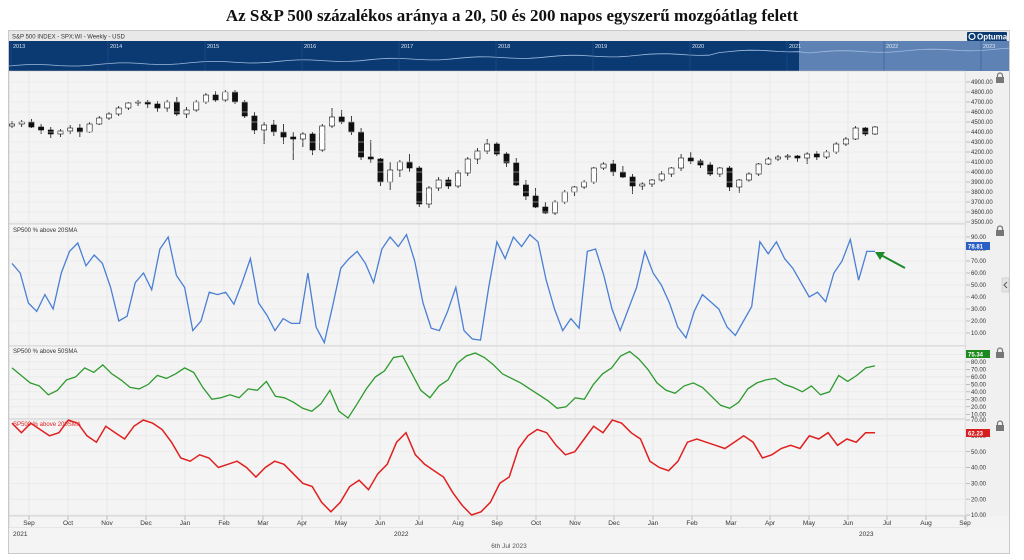 The width and height of the screenshot is (1024, 560). I want to click on navigator-year-label: 2015, so click(213, 47).